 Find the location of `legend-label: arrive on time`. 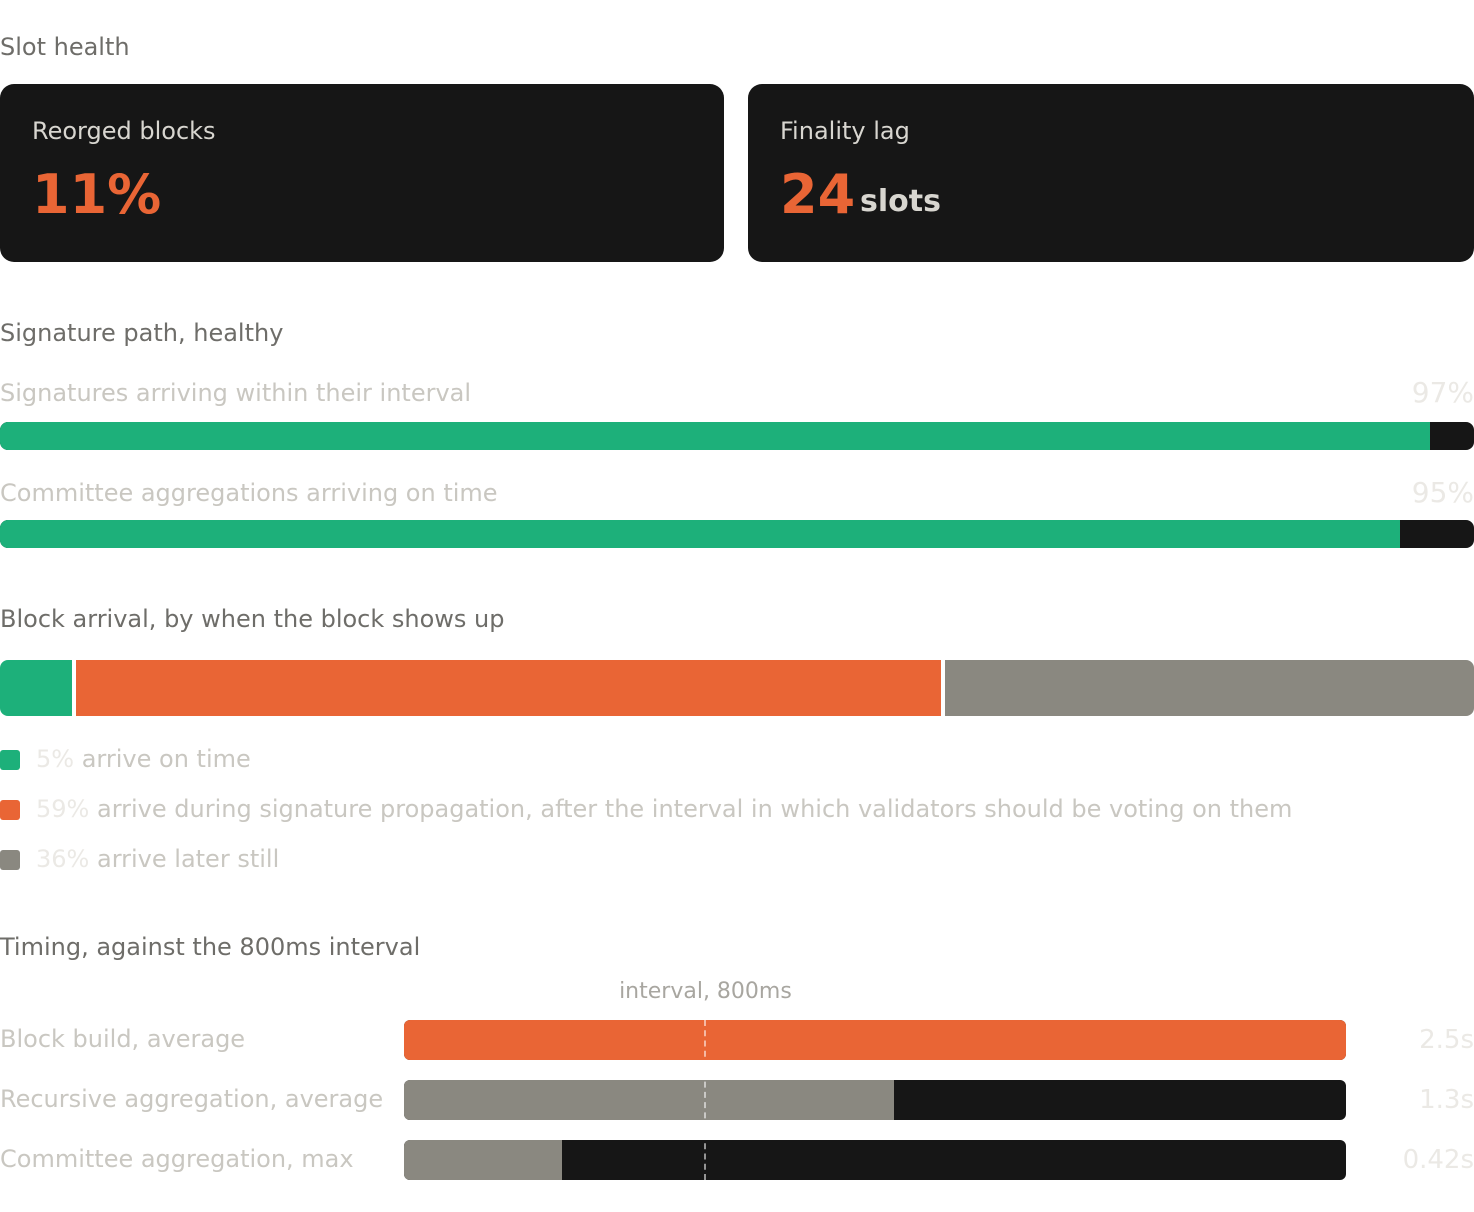

legend-label: arrive on time is located at coordinates (166, 758).